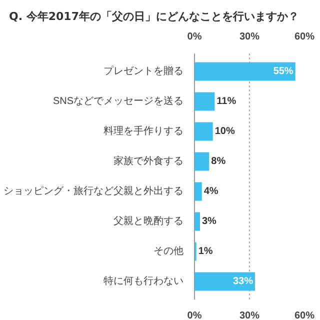 This screenshot has width=320, height=320. I want to click on data-label: 10%, so click(224, 131).